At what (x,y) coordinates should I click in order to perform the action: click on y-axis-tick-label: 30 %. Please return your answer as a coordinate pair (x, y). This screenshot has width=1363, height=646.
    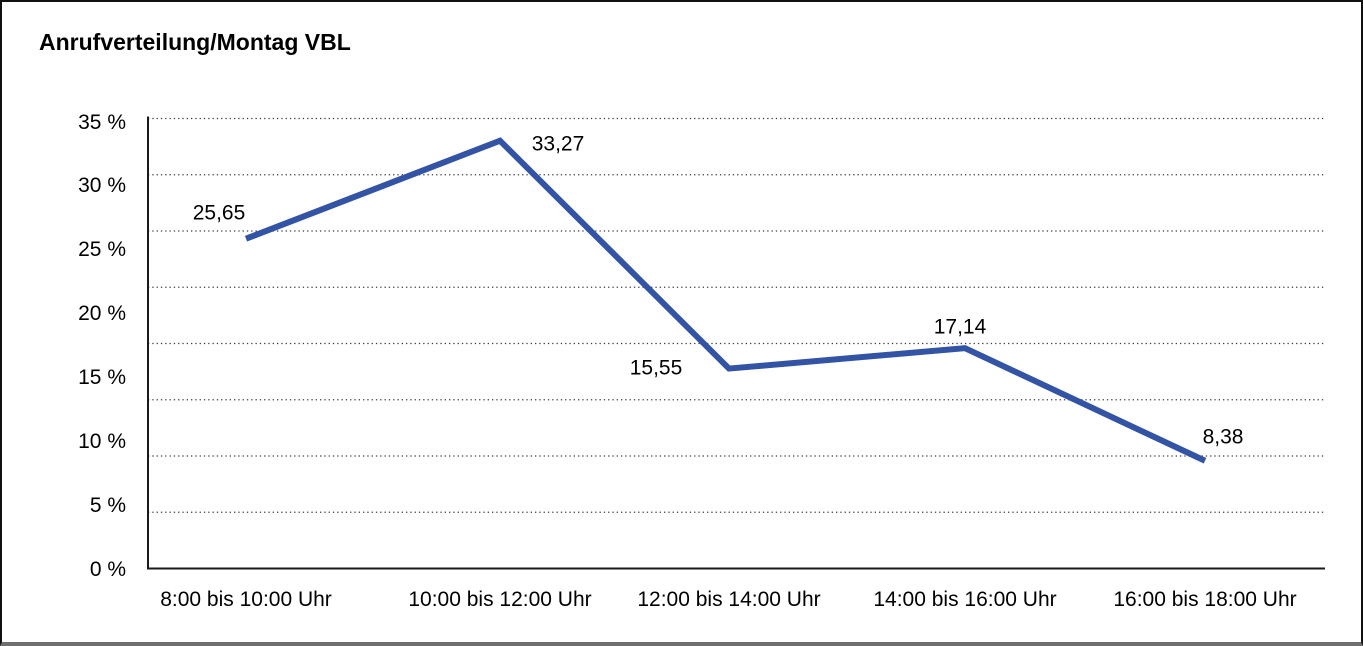
    Looking at the image, I should click on (102, 186).